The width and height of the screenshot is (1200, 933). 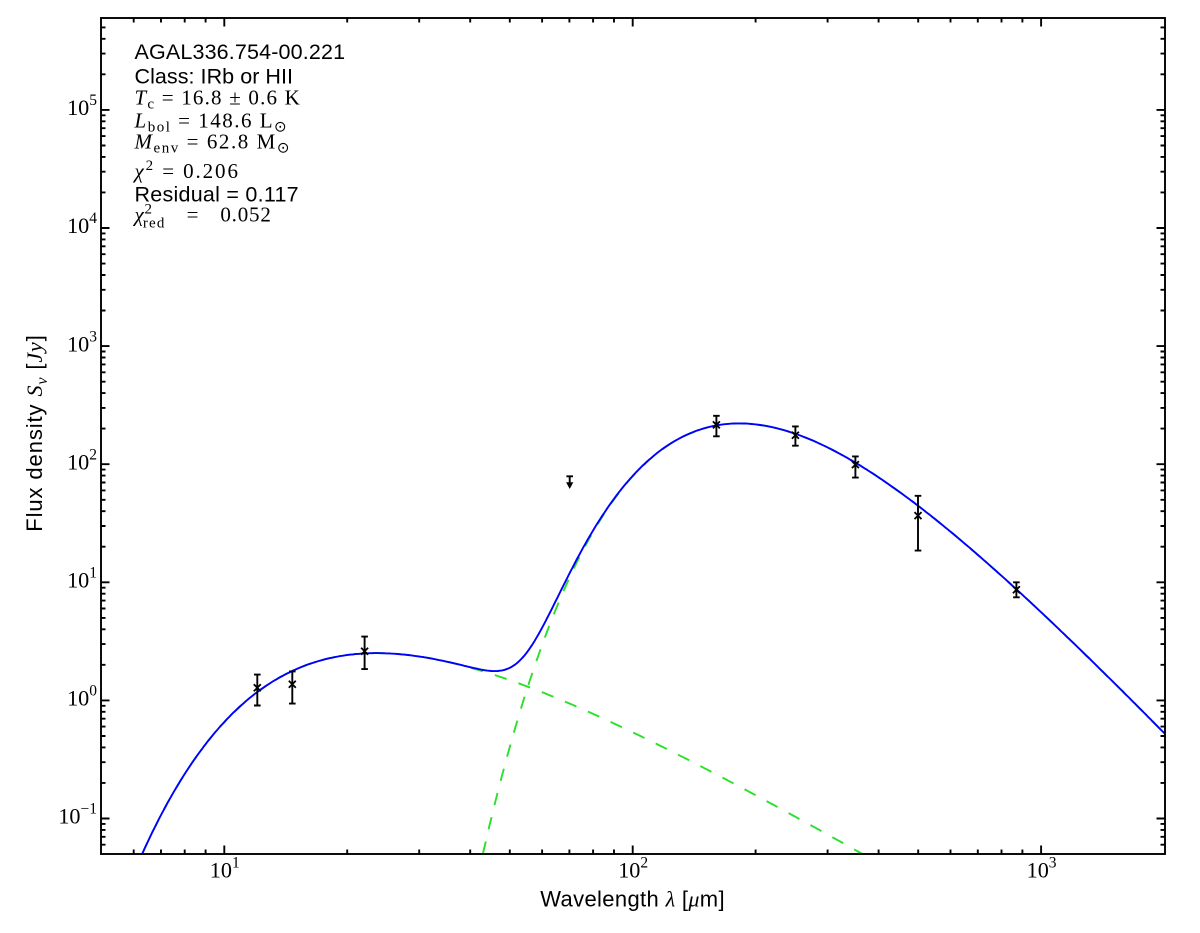 I want to click on svg-text: Class: IRb or HII, so click(x=214, y=76).